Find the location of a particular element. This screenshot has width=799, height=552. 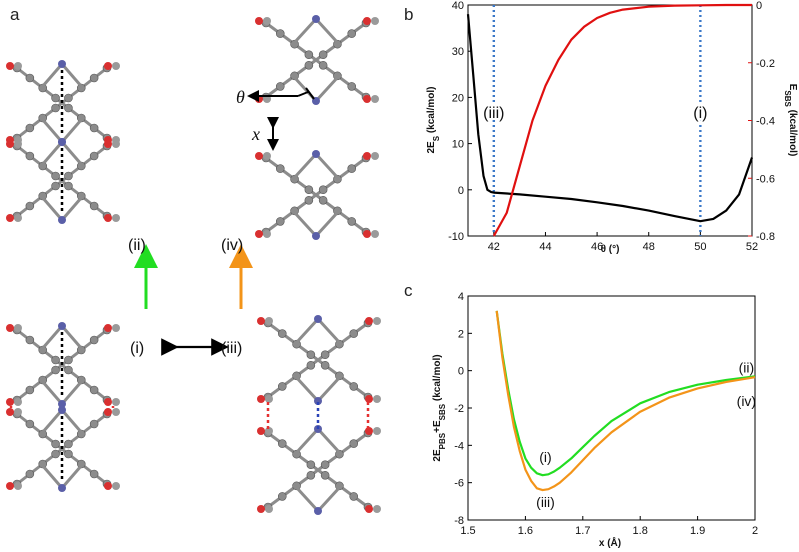

x-tick-label-c: 1.9 is located at coordinates (697, 531).